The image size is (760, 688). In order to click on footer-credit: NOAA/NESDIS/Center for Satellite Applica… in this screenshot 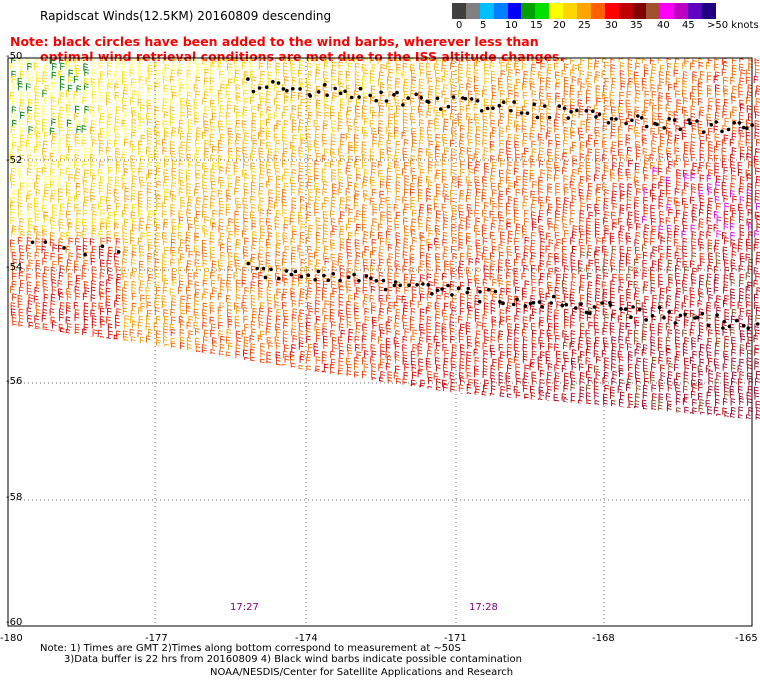, I will do `click(362, 672)`.